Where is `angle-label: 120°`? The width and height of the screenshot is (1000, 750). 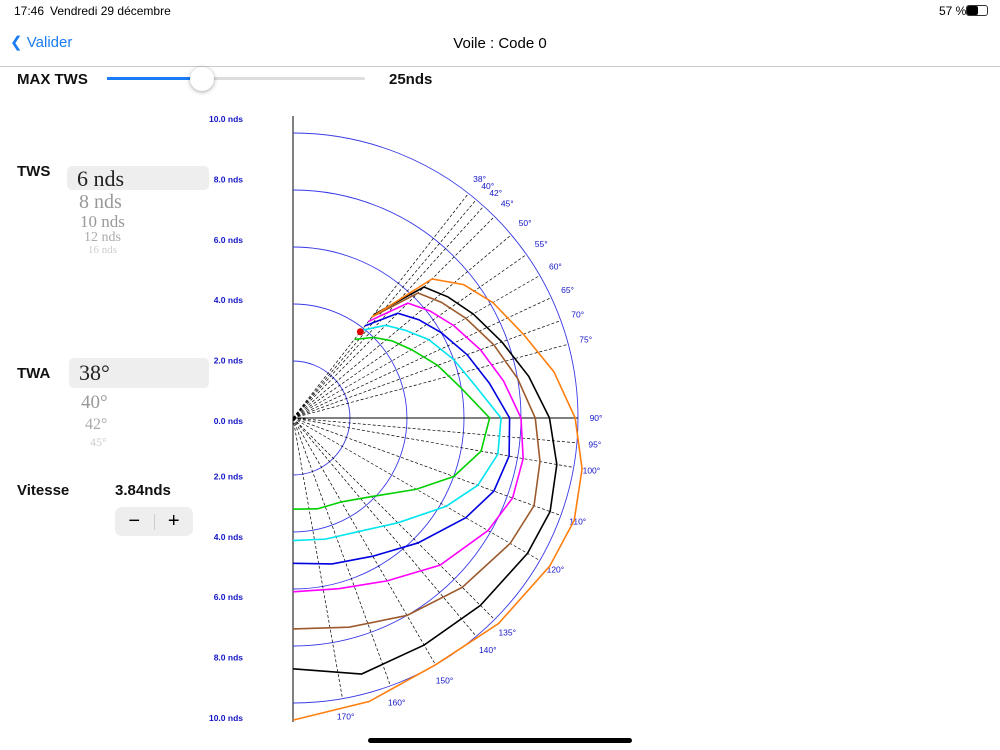 angle-label: 120° is located at coordinates (556, 570).